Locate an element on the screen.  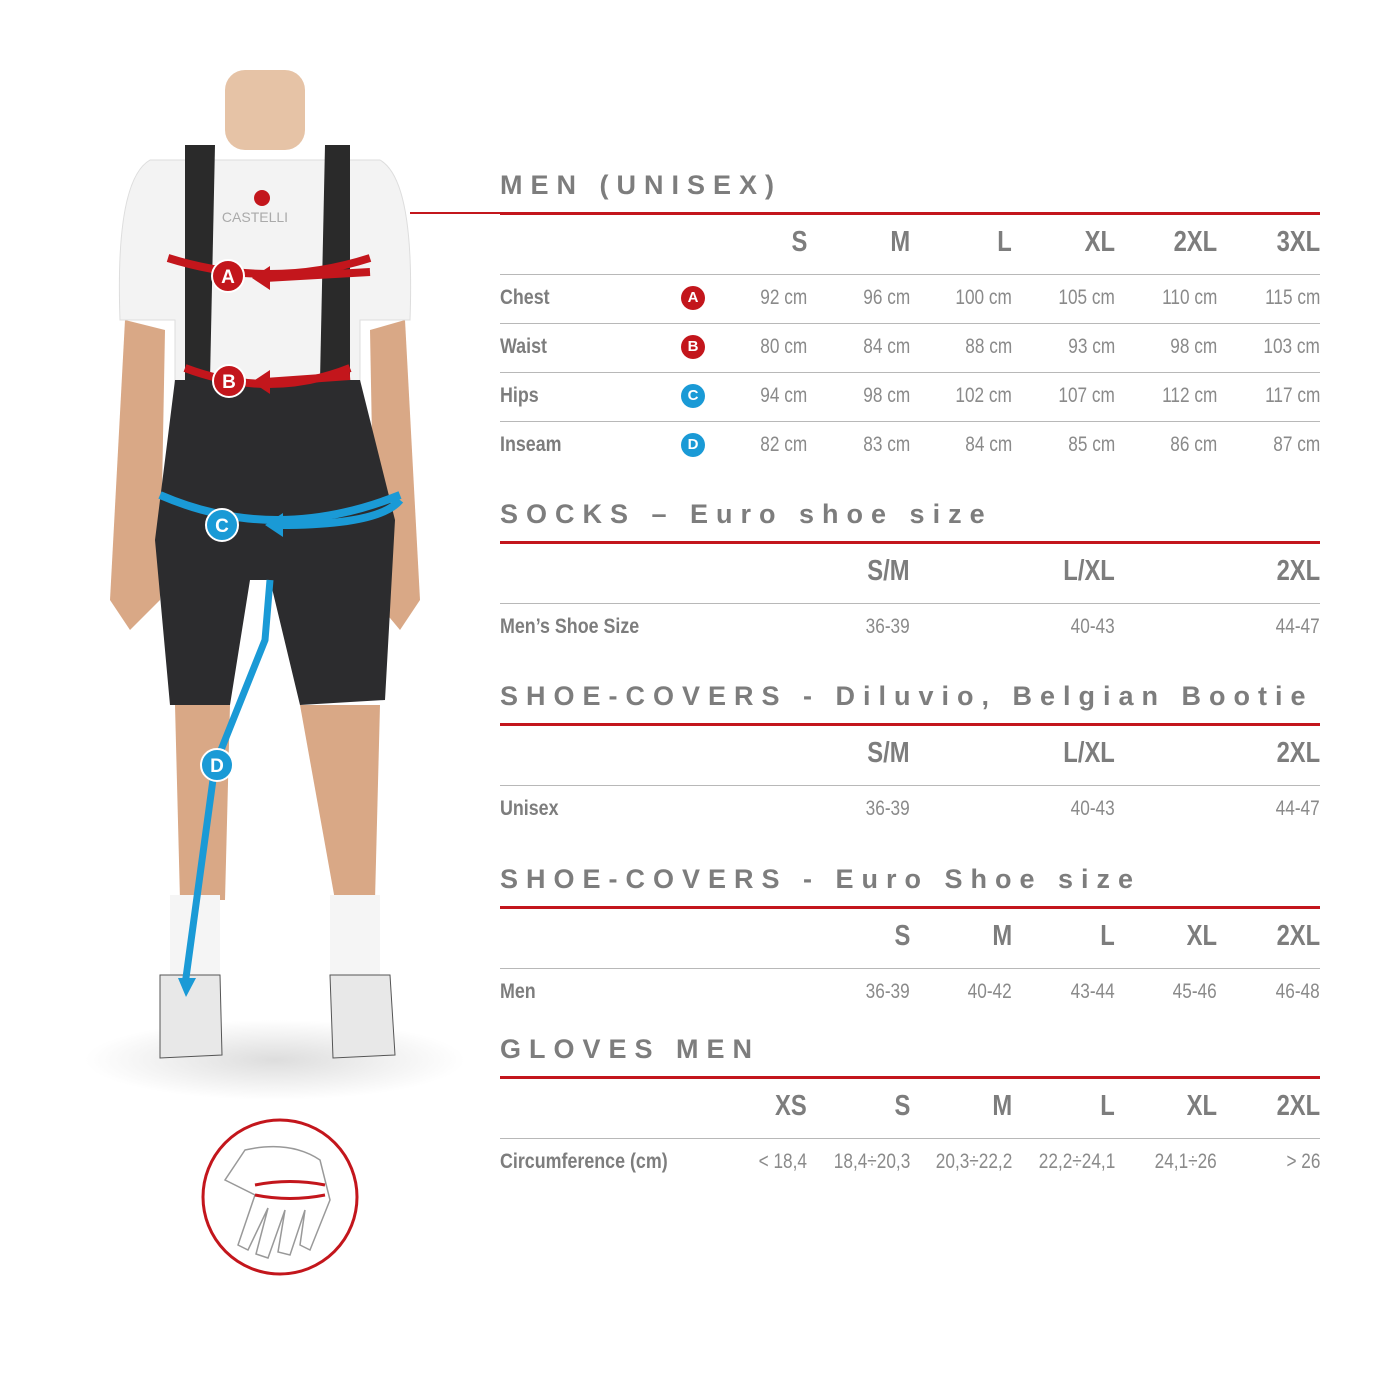
hand-circumference-icon is located at coordinates (280, 1197).